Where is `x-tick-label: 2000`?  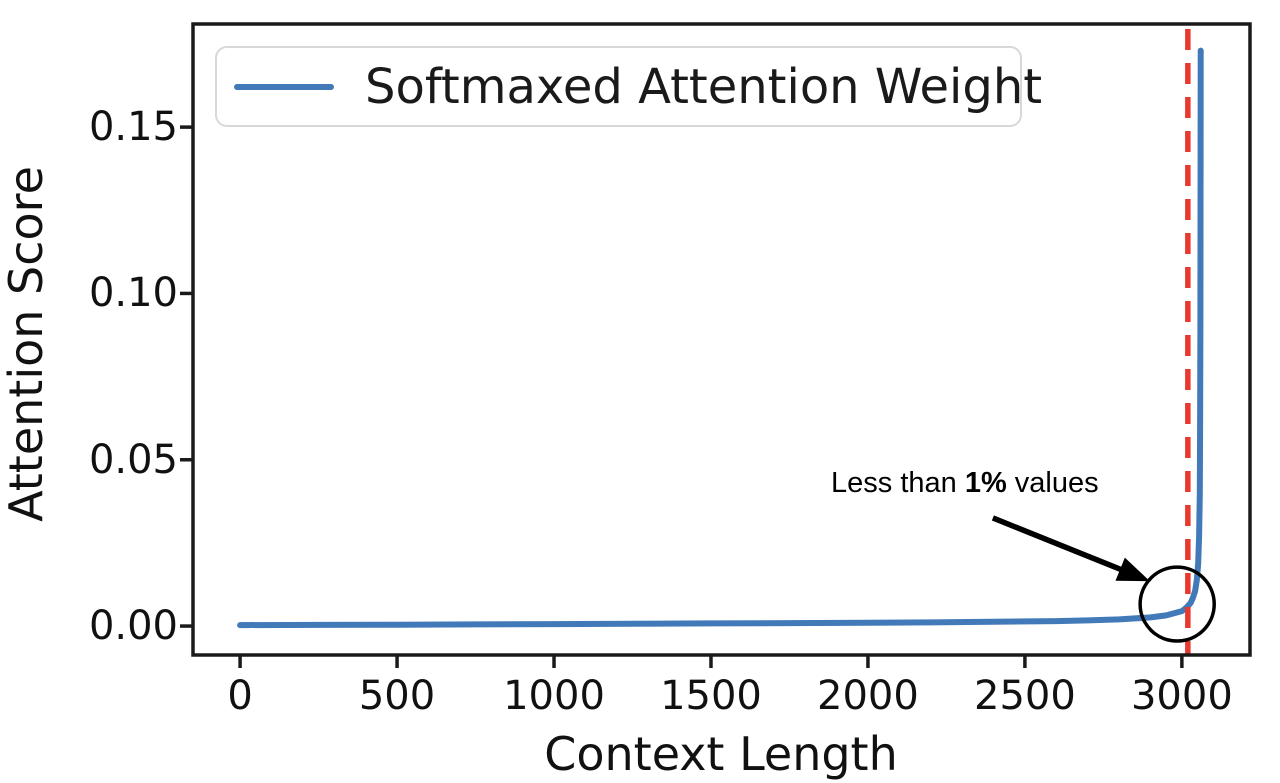 x-tick-label: 2000 is located at coordinates (868, 696).